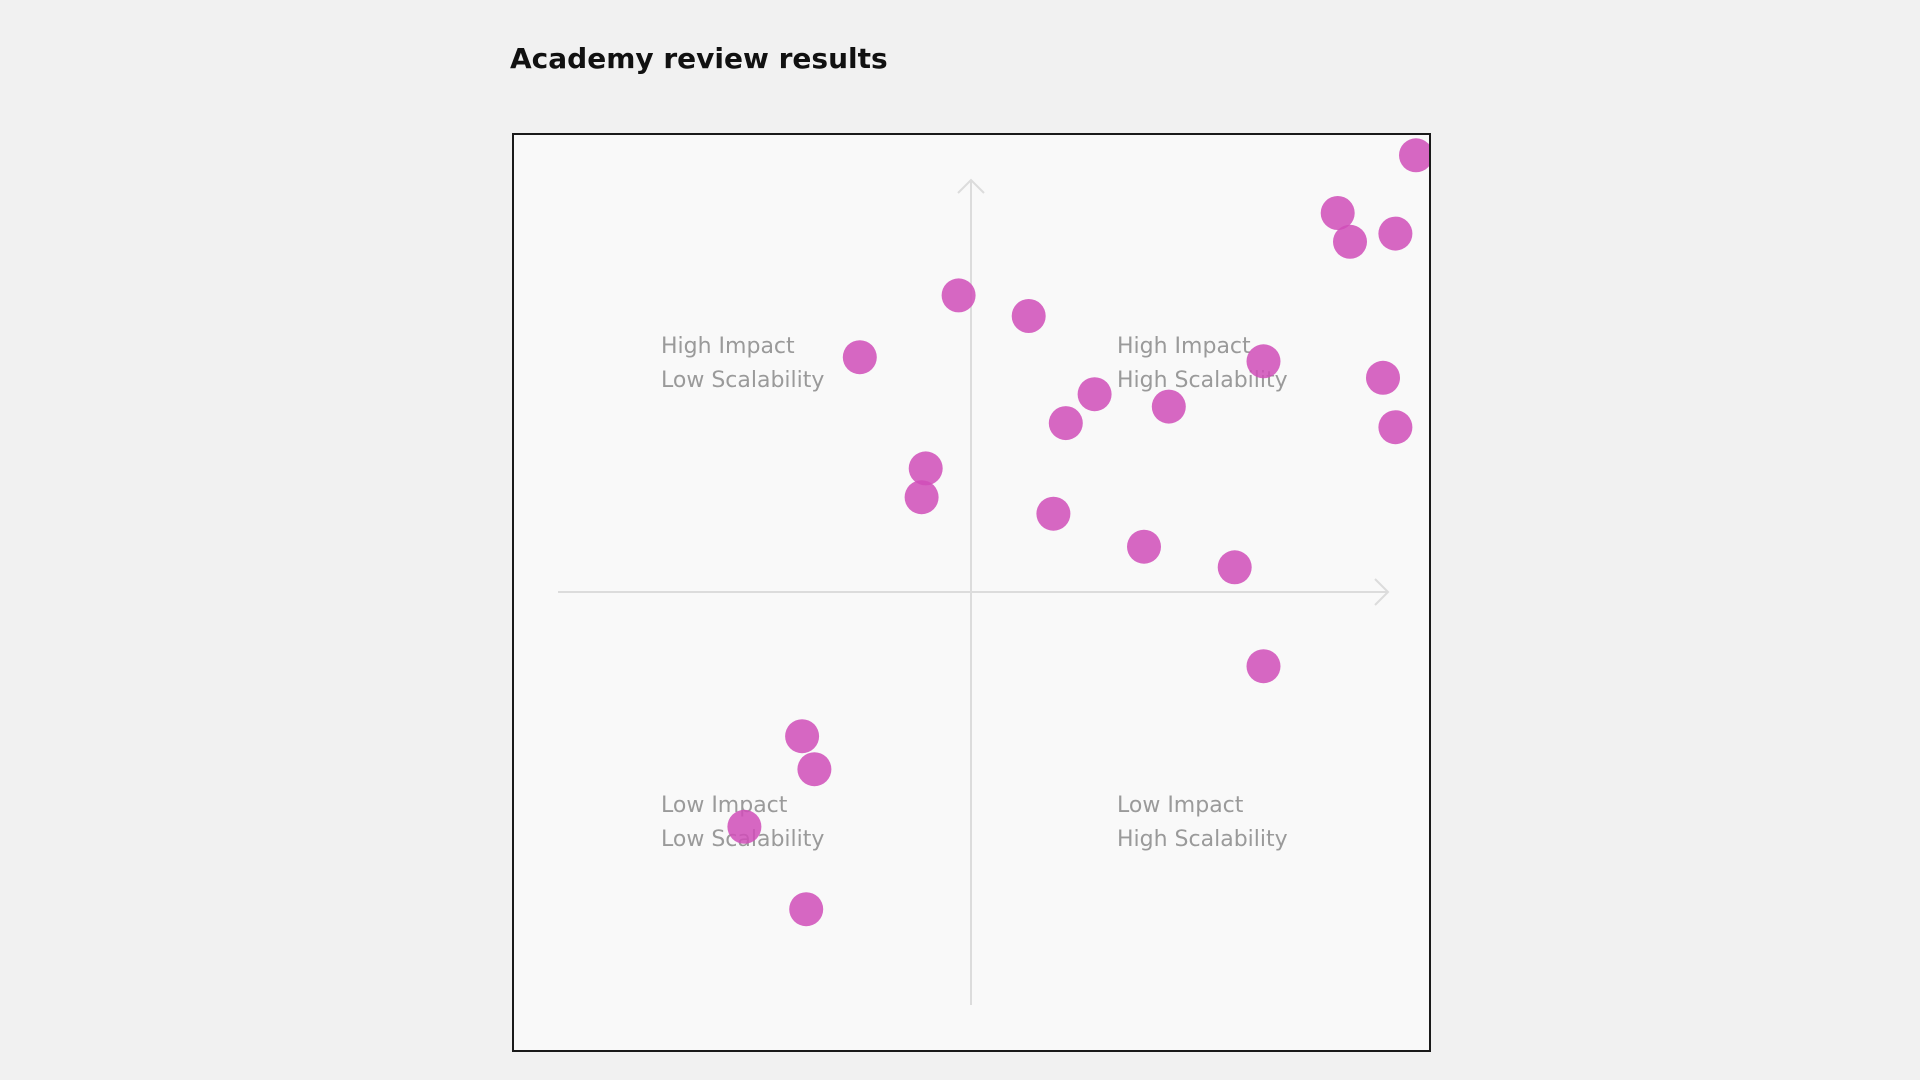 This screenshot has width=1920, height=1080. I want to click on quadrant-label-top-left-line2: Low Scalability, so click(742, 380).